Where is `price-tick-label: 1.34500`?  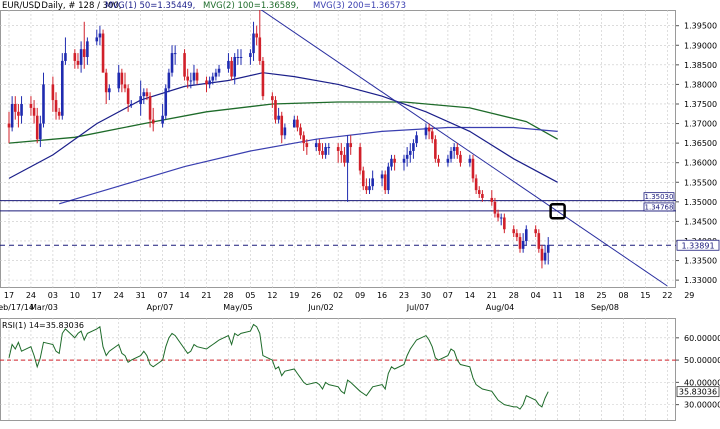 price-tick-label: 1.34500 is located at coordinates (700, 221).